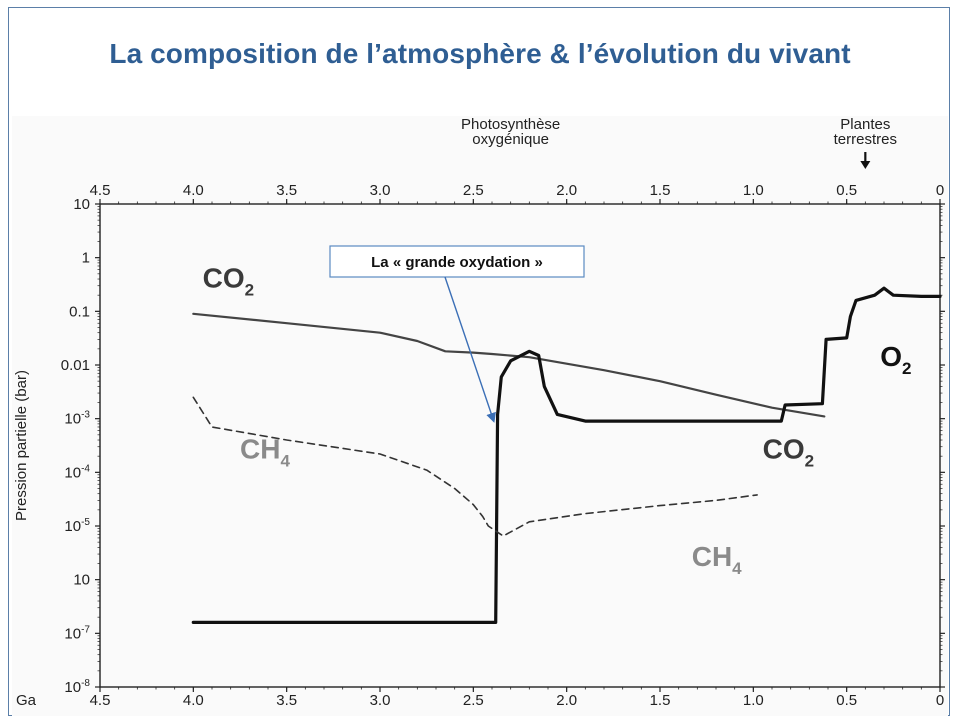 The image size is (960, 720). What do you see at coordinates (79, 311) in the screenshot?
I see `y-tick-label: 0.1` at bounding box center [79, 311].